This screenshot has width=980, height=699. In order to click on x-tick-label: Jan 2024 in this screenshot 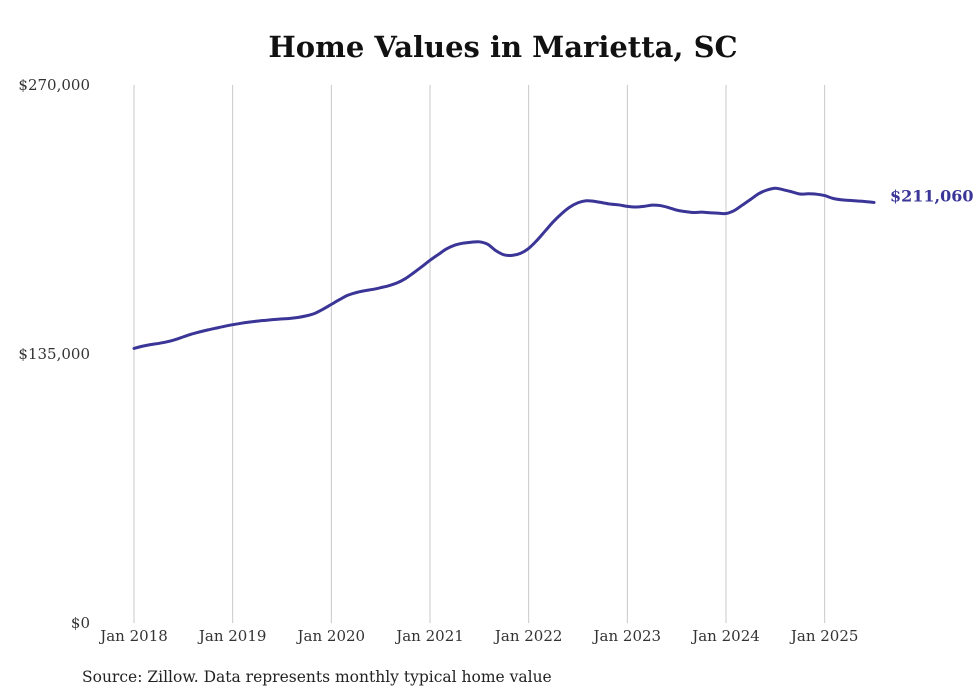, I will do `click(725, 636)`.